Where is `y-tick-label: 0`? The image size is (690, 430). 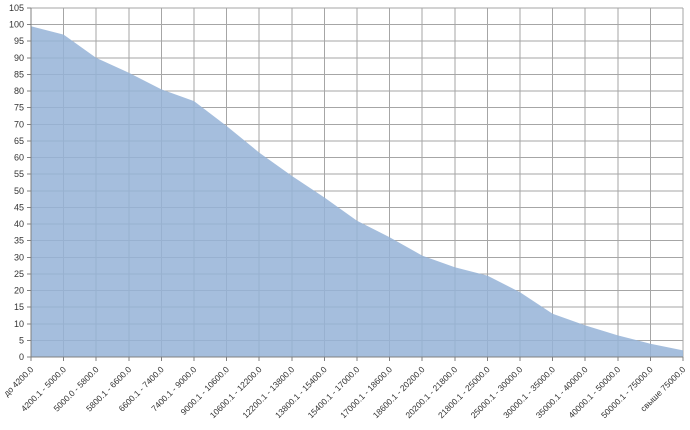 y-tick-label: 0 is located at coordinates (21, 357).